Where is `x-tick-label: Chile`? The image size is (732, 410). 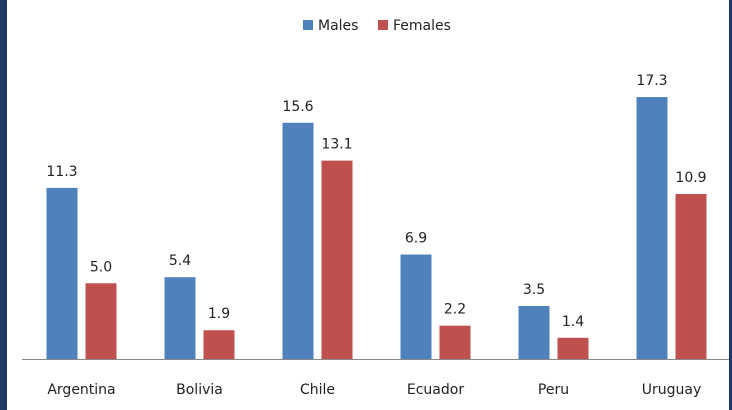 x-tick-label: Chile is located at coordinates (317, 390).